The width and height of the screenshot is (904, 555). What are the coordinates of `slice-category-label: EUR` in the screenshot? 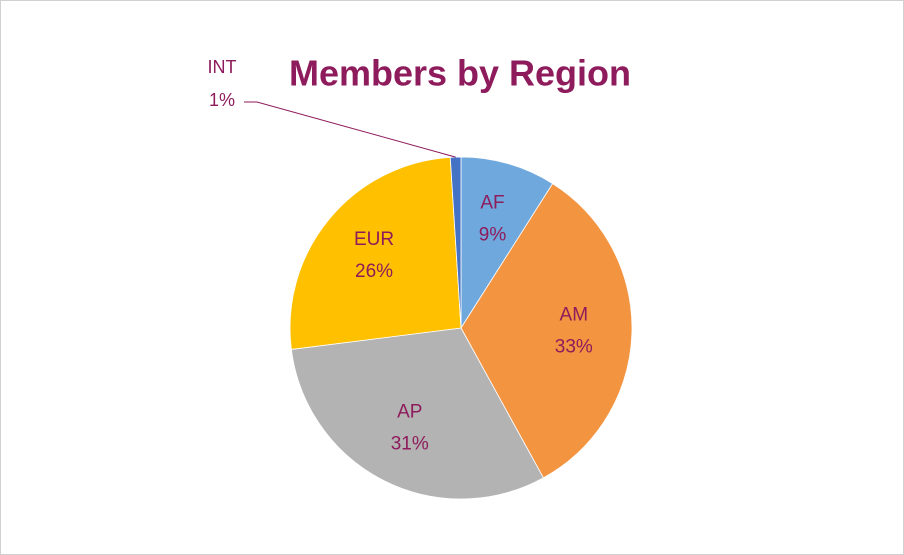 It's located at (374, 239).